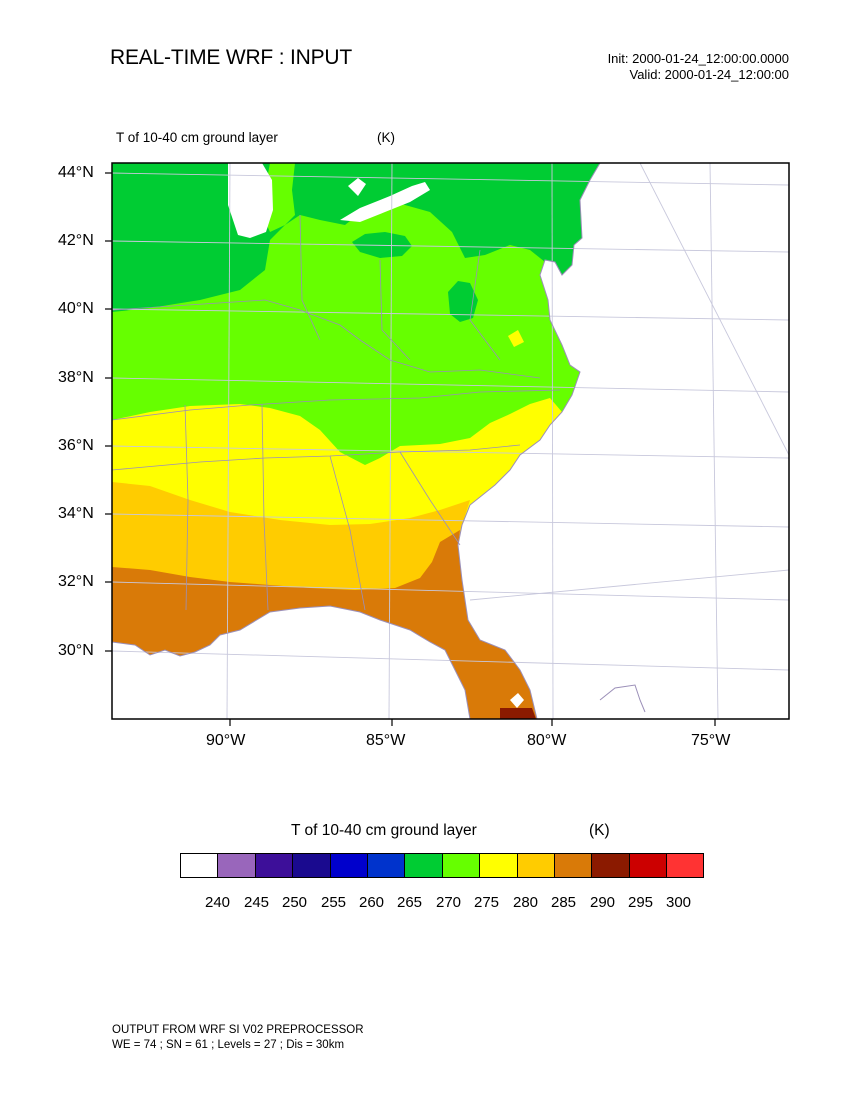 This screenshot has height=1100, width=850. Describe the element at coordinates (76, 650) in the screenshot. I see `lat-label: 30°N` at that location.